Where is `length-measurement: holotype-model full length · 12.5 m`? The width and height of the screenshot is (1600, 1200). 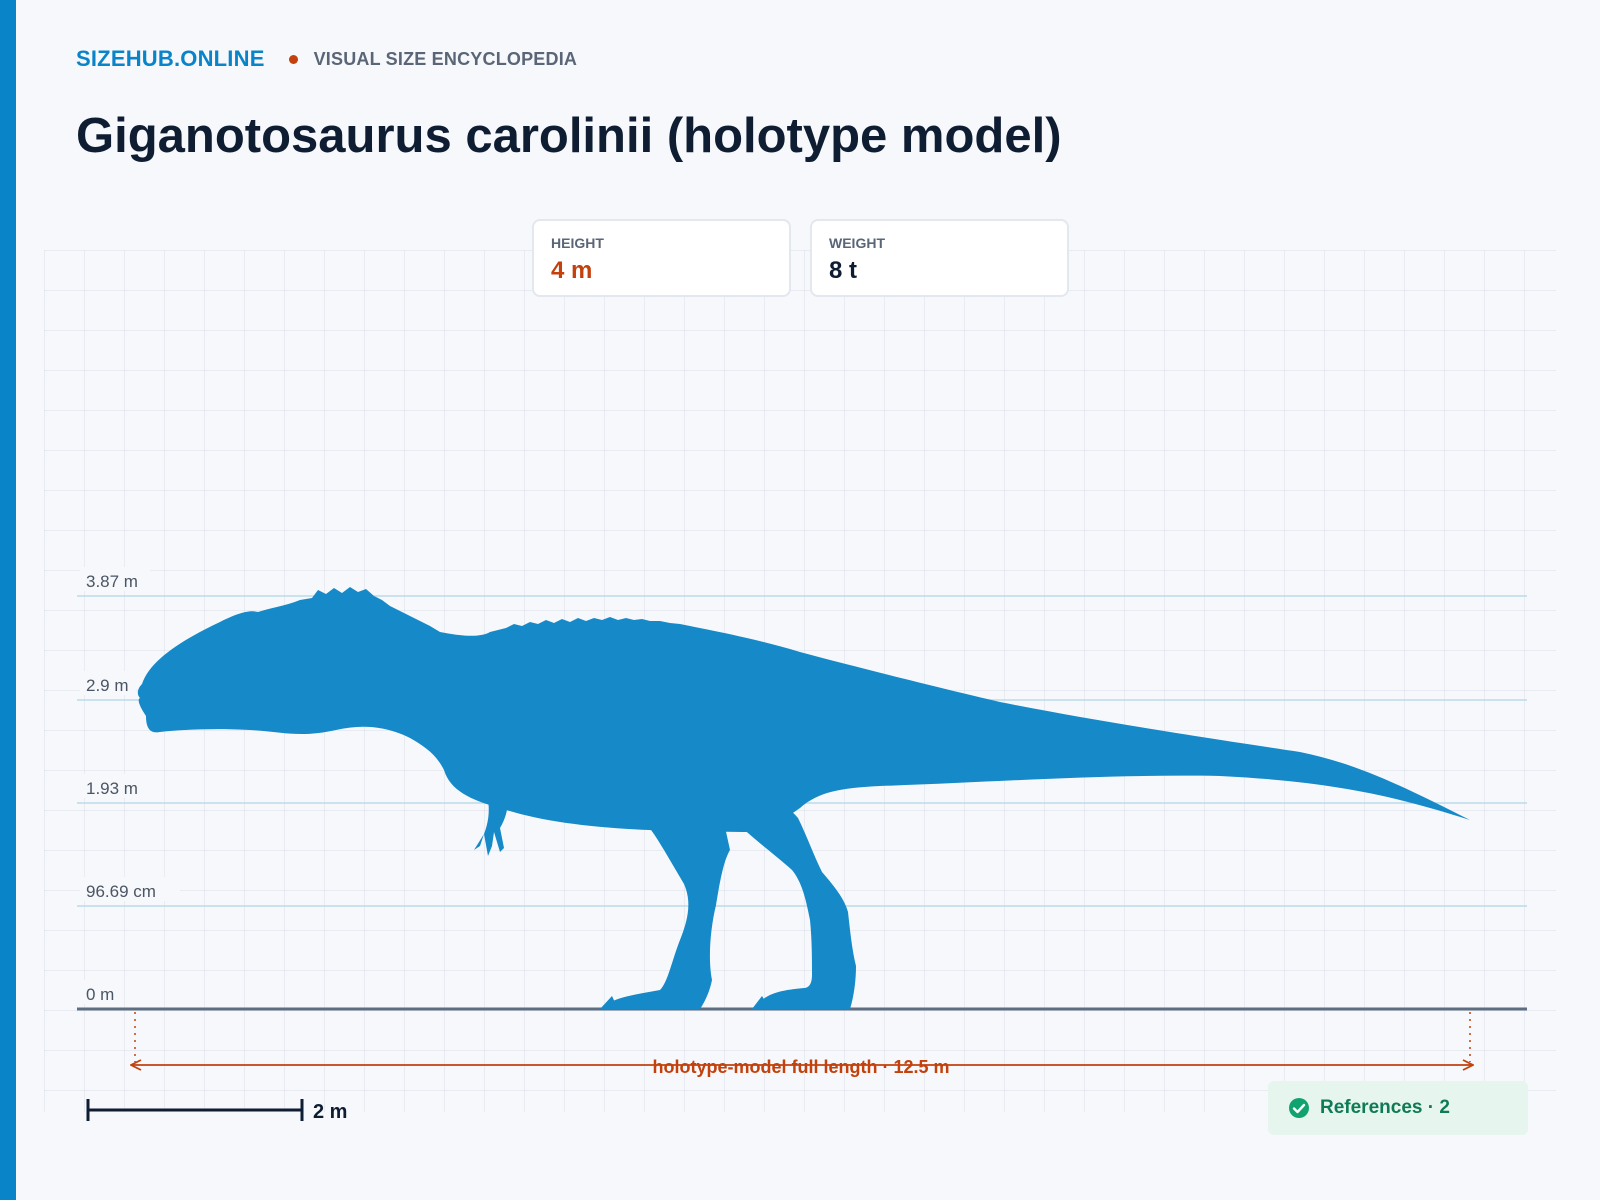 length-measurement: holotype-model full length · 12.5 m is located at coordinates (802, 1044).